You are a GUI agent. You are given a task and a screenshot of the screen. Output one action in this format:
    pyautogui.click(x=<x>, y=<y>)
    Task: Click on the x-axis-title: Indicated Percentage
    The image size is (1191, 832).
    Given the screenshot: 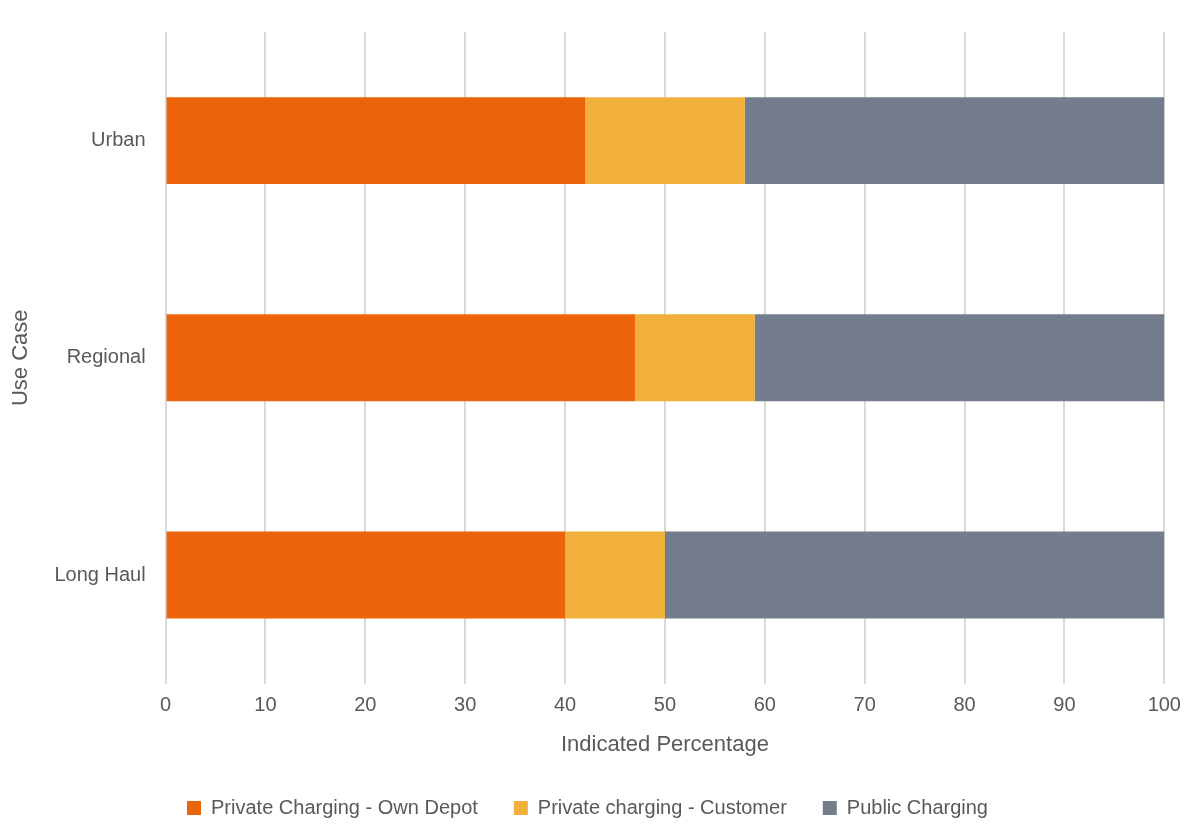 What is the action you would take?
    pyautogui.click(x=664, y=743)
    